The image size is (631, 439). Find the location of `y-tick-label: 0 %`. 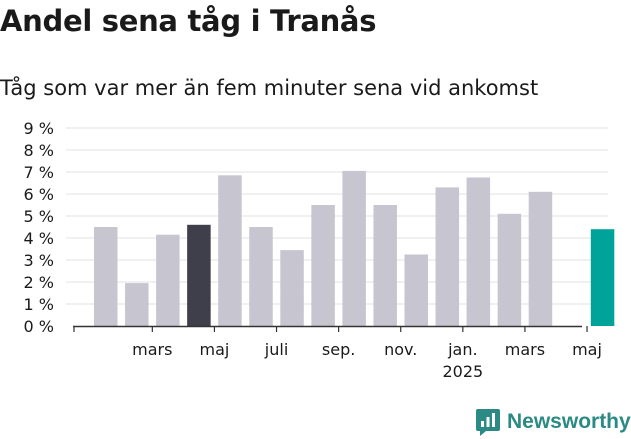

y-tick-label: 0 % is located at coordinates (39, 326).